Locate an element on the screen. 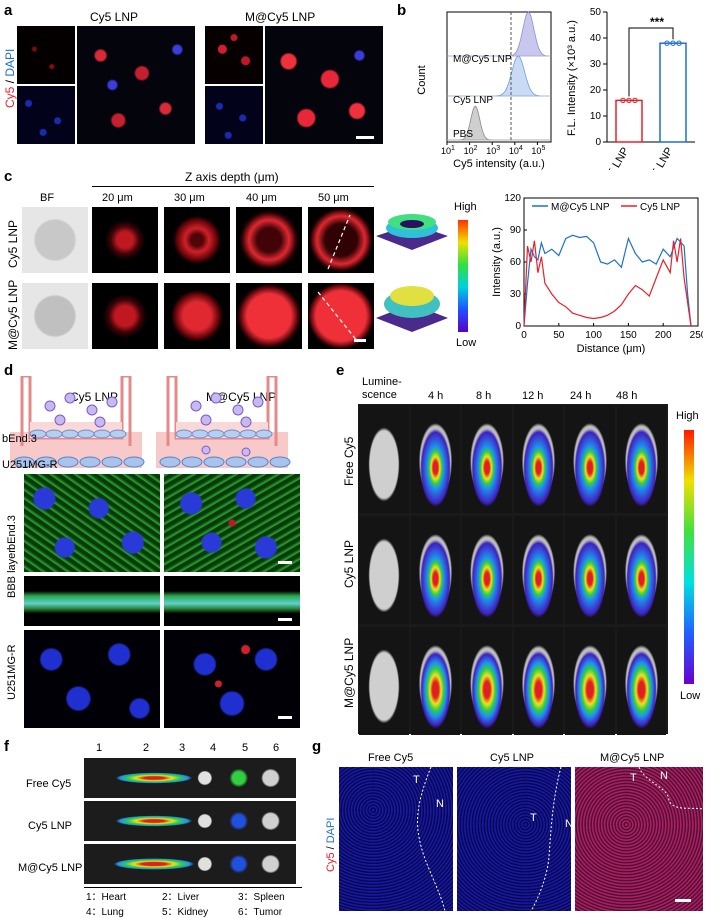 This screenshot has width=705, height=918. flow-xlabel: Cy5 intensity (a.u.) is located at coordinates (499, 164).